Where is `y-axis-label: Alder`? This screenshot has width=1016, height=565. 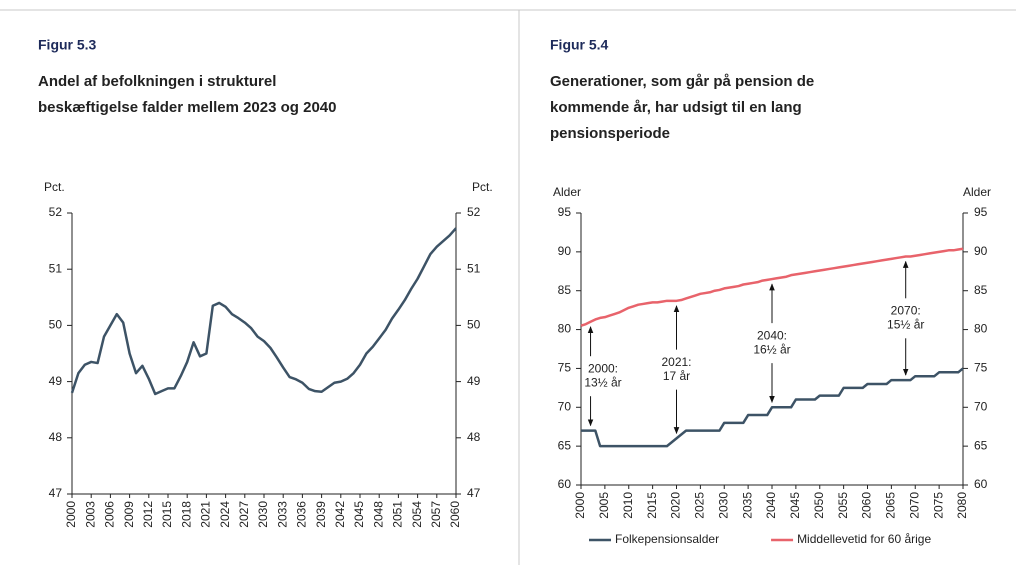 y-axis-label: Alder is located at coordinates (567, 192).